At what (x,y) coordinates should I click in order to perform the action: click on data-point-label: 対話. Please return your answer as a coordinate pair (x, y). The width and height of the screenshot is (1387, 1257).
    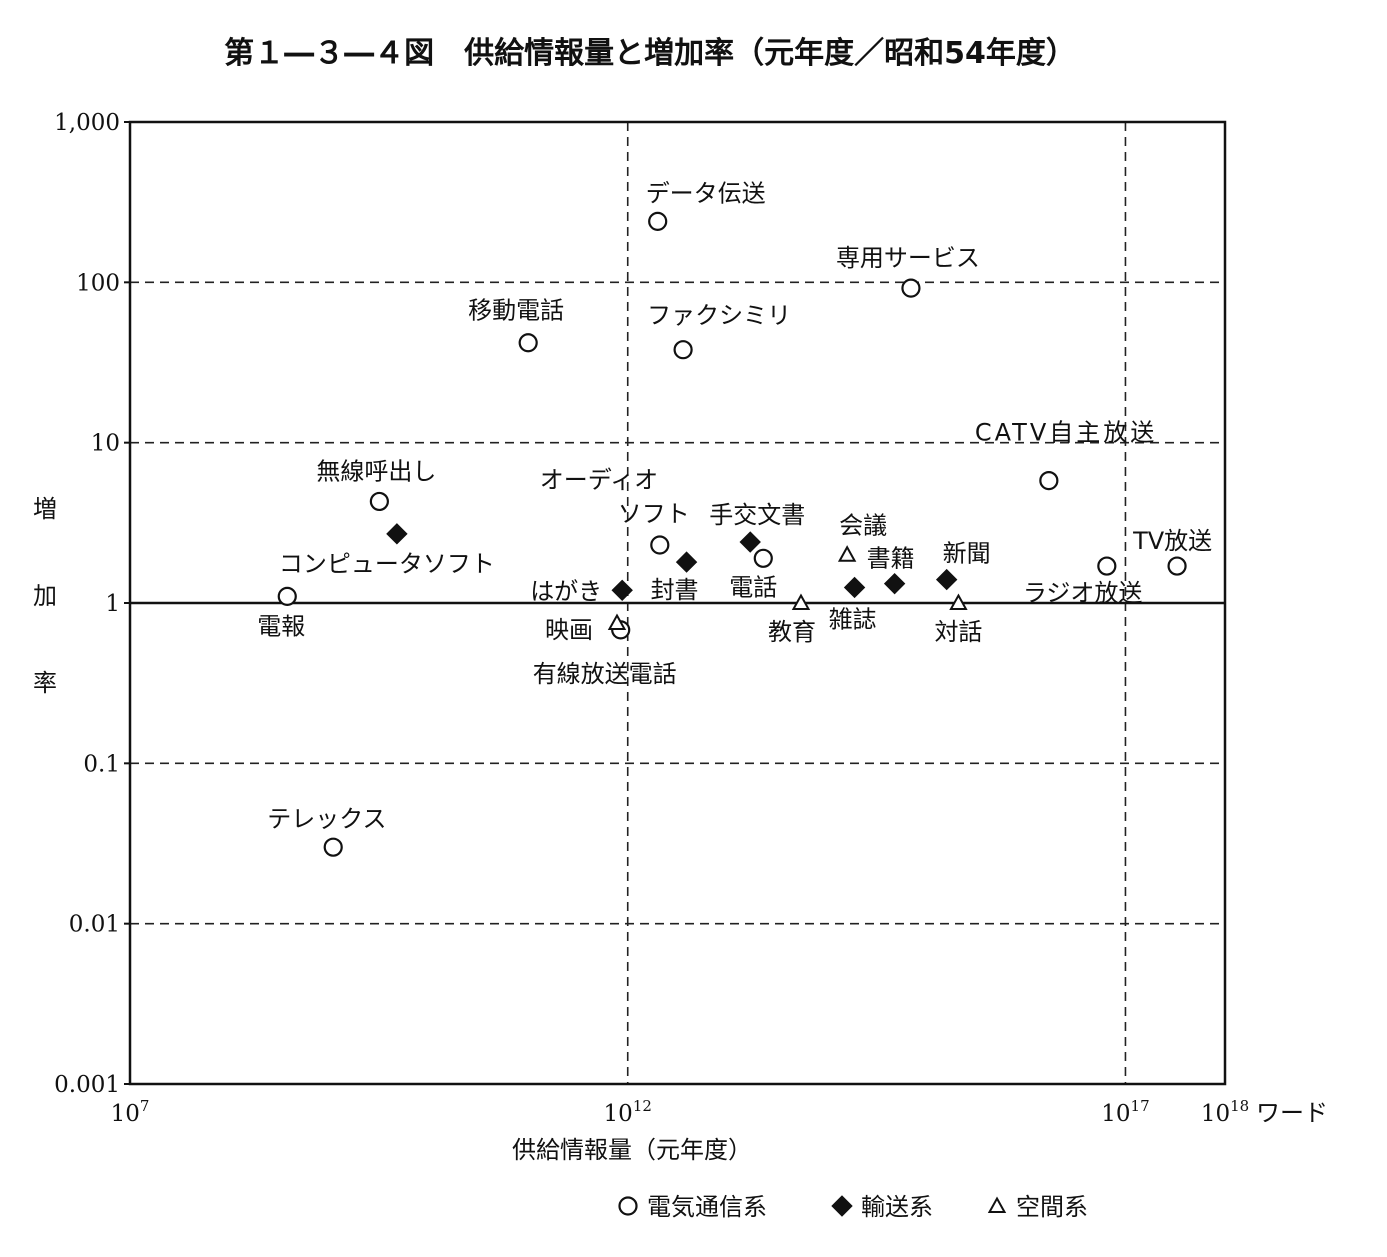
    Looking at the image, I should click on (958, 632).